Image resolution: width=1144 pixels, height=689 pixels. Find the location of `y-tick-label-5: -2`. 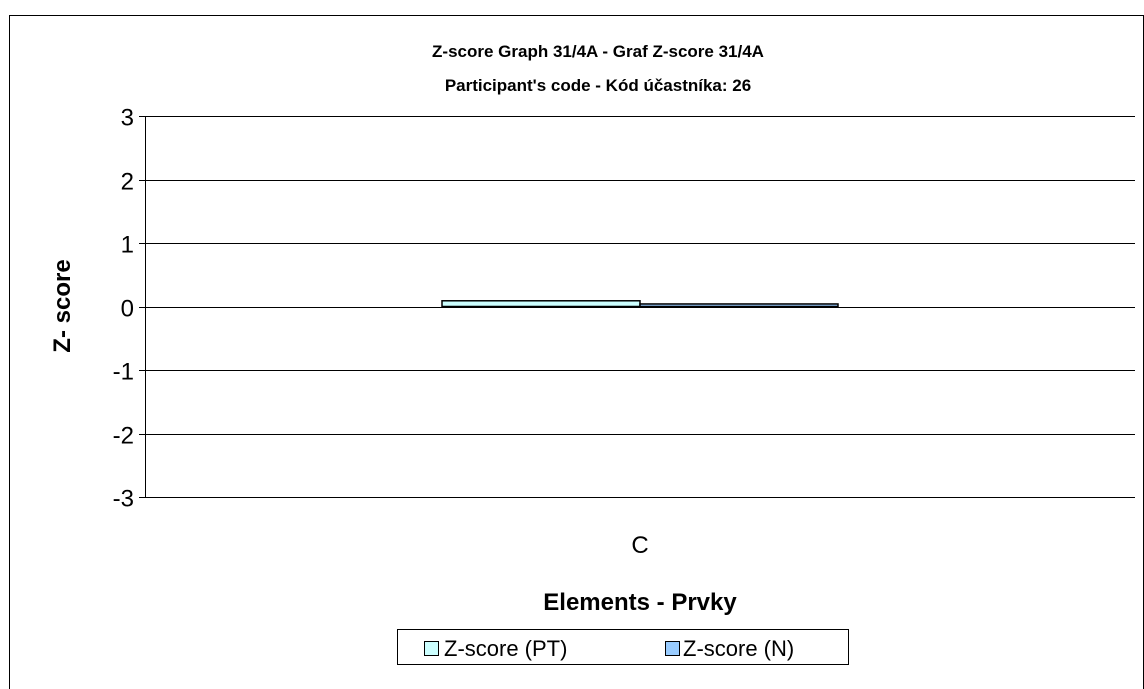

y-tick-label-5: -2 is located at coordinates (123, 436).